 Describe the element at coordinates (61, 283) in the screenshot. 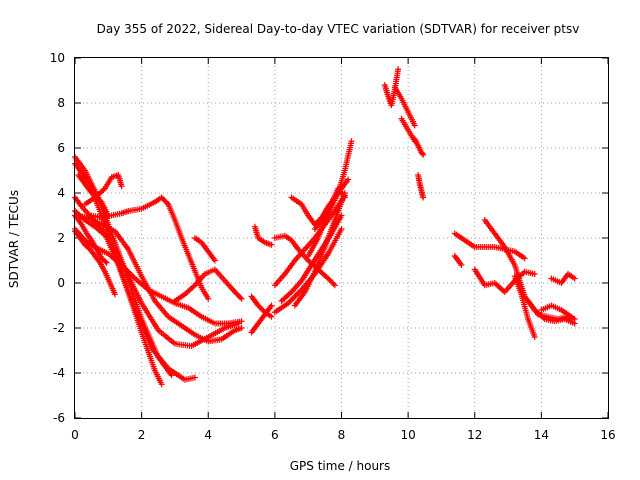

I see `y-tick-label: 0` at that location.